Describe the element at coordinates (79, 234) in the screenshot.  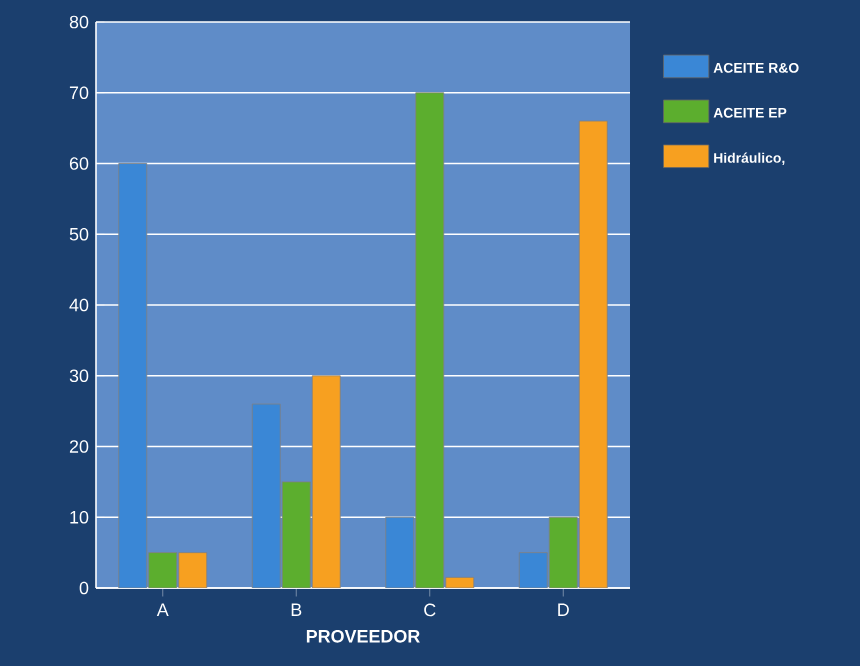
I see `y-tick-label: 50` at that location.